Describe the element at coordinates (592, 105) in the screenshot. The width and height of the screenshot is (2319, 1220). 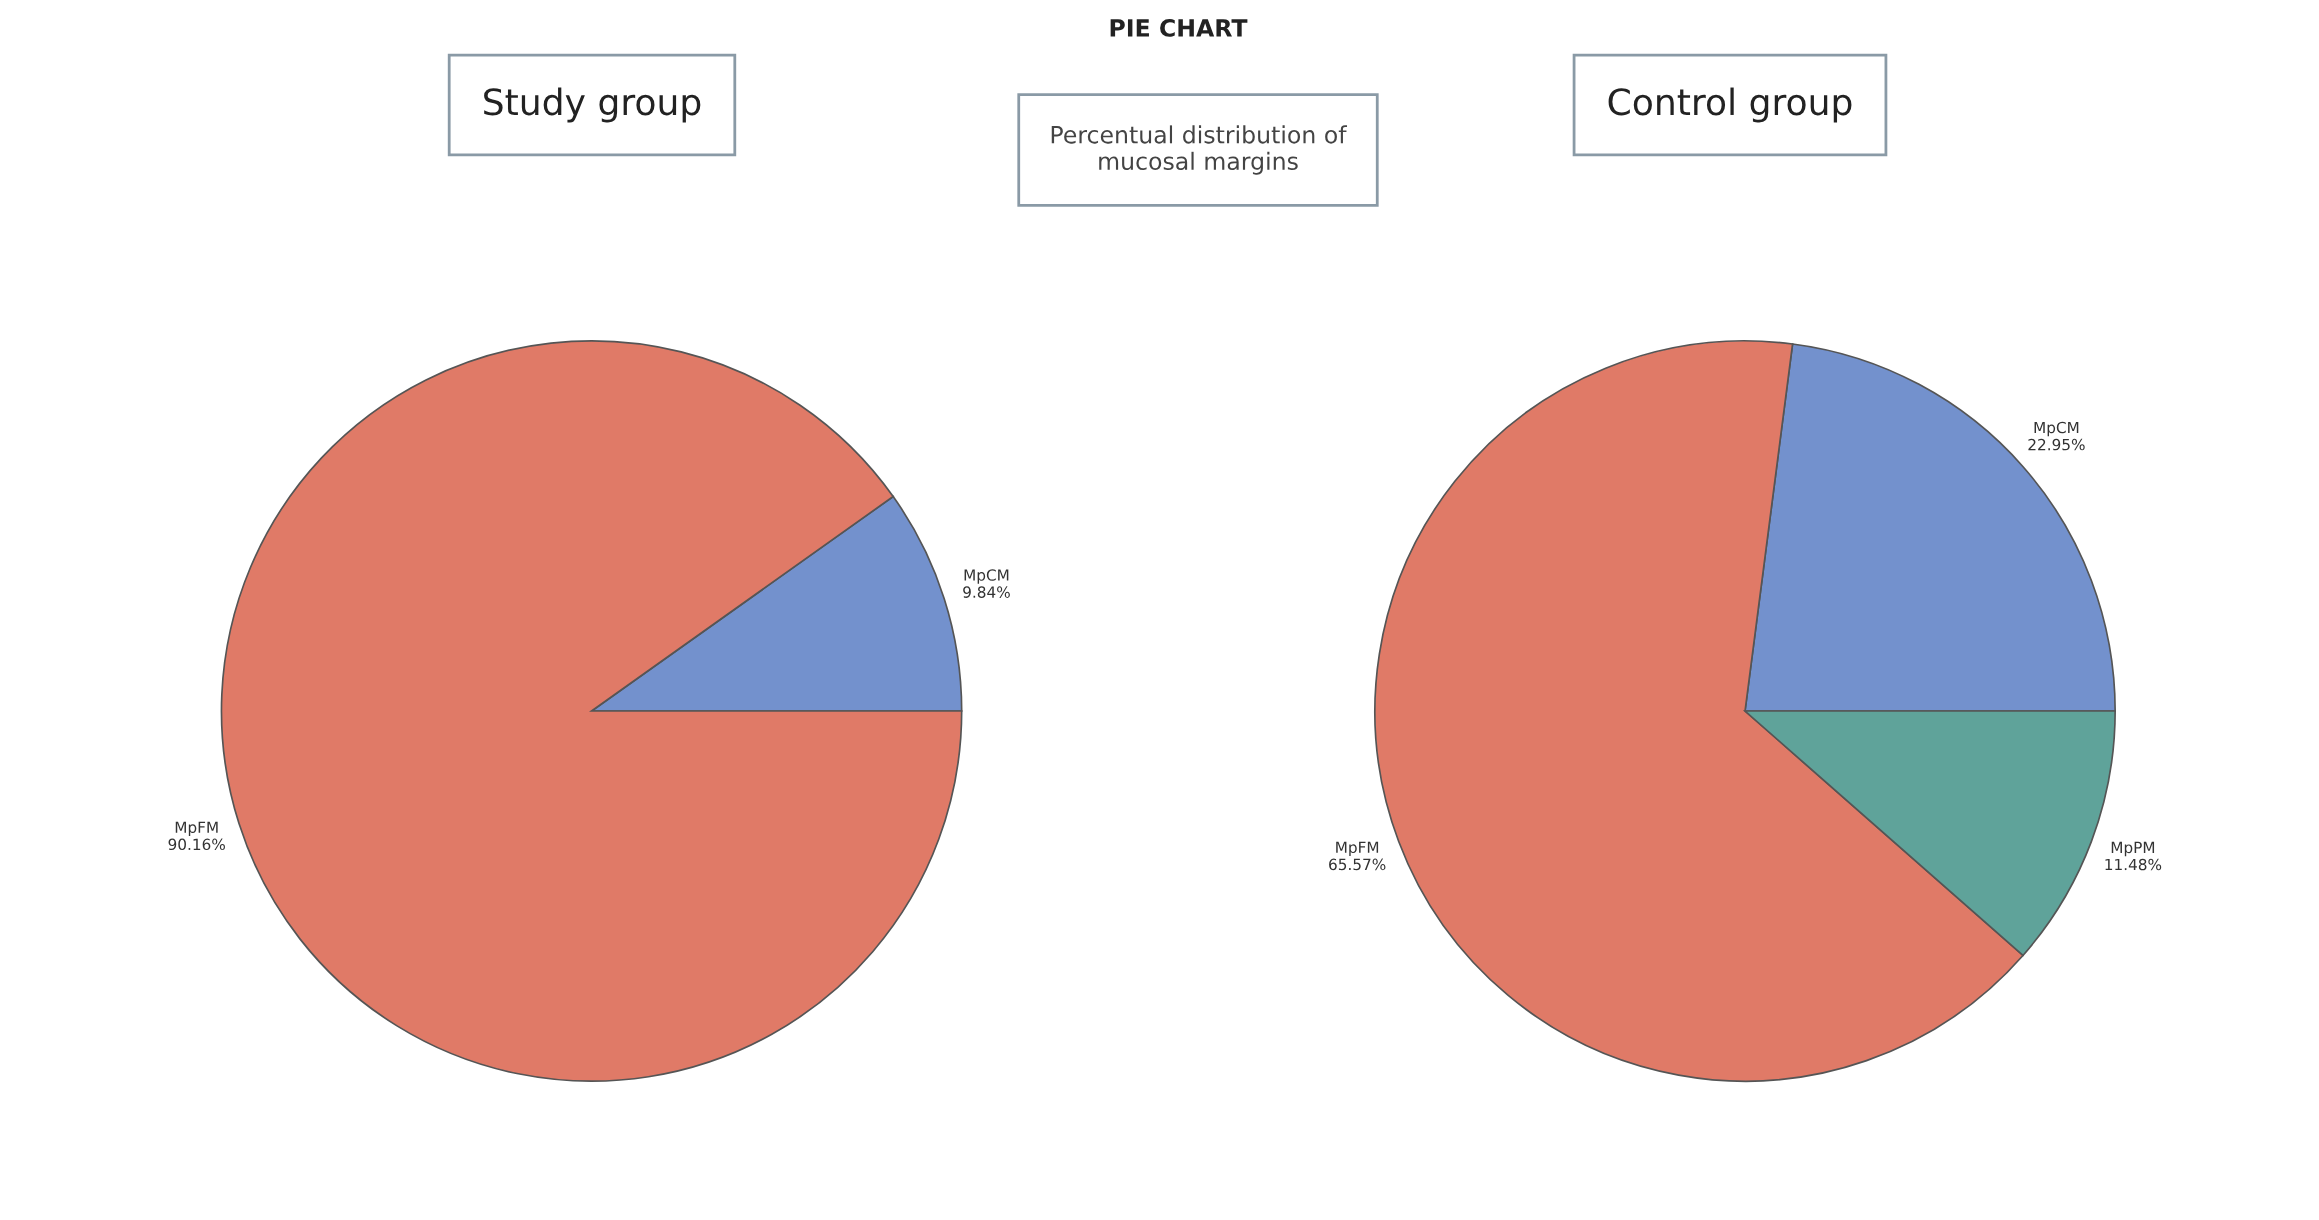
I see `chart-title: Study group` at that location.